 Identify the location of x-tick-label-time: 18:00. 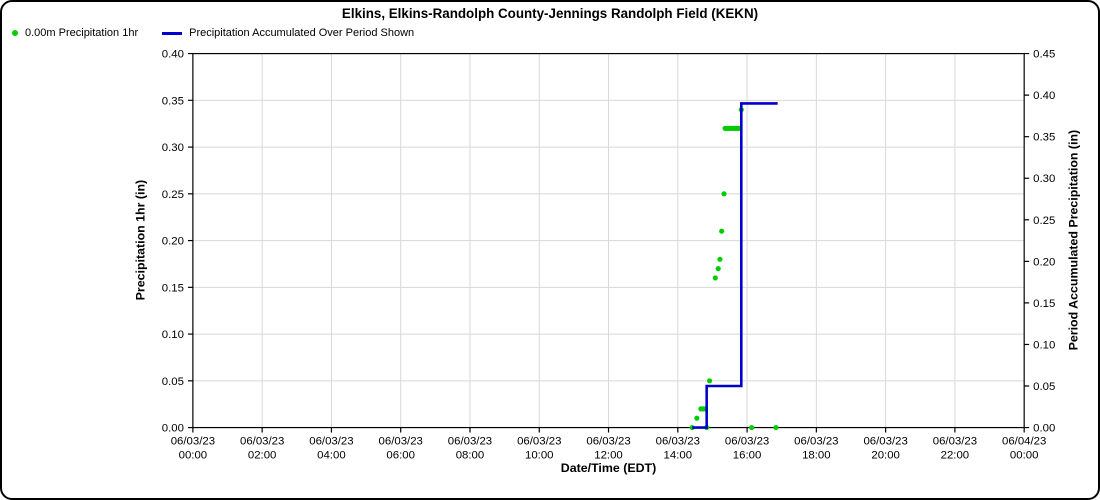
(816, 455).